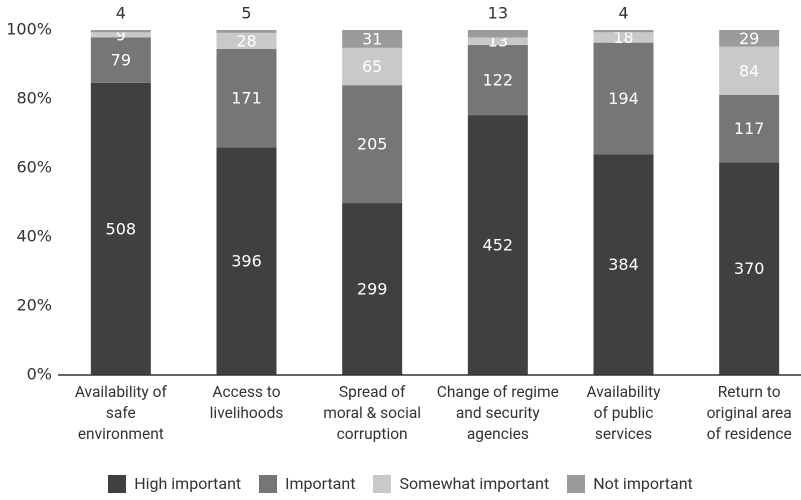 The image size is (801, 500). I want to click on data-label: 79, so click(121, 60).